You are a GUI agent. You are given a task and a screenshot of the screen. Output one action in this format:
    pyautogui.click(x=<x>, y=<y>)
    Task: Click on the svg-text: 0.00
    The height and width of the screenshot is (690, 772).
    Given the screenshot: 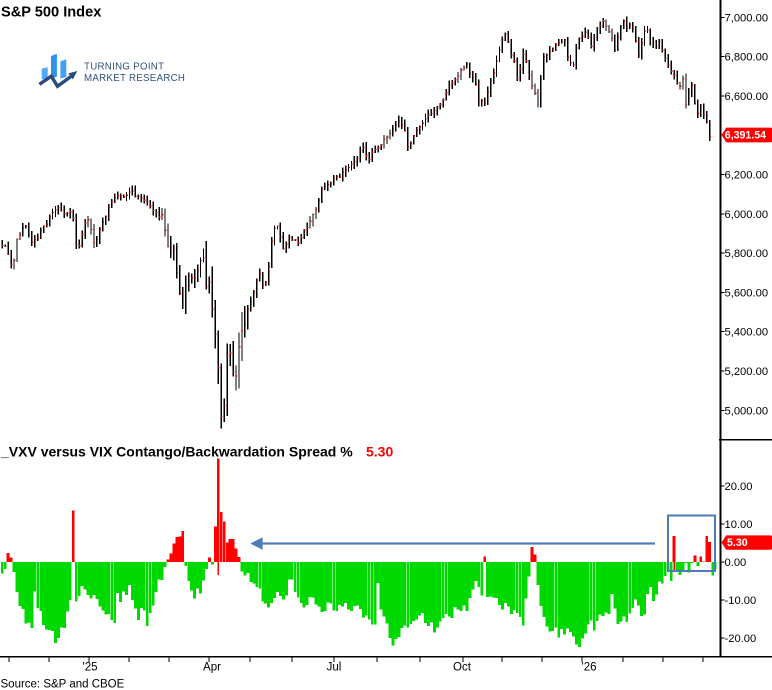 What is the action you would take?
    pyautogui.click(x=736, y=563)
    